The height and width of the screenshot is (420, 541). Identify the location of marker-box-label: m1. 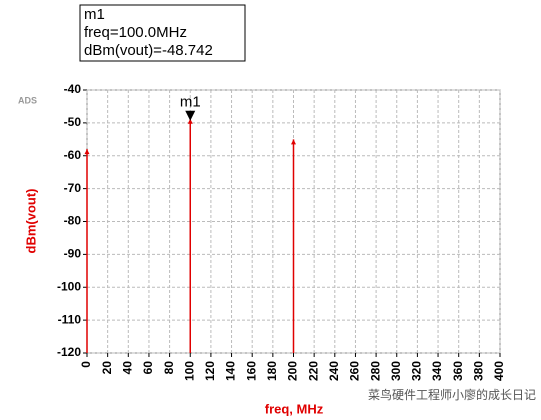
(94, 14).